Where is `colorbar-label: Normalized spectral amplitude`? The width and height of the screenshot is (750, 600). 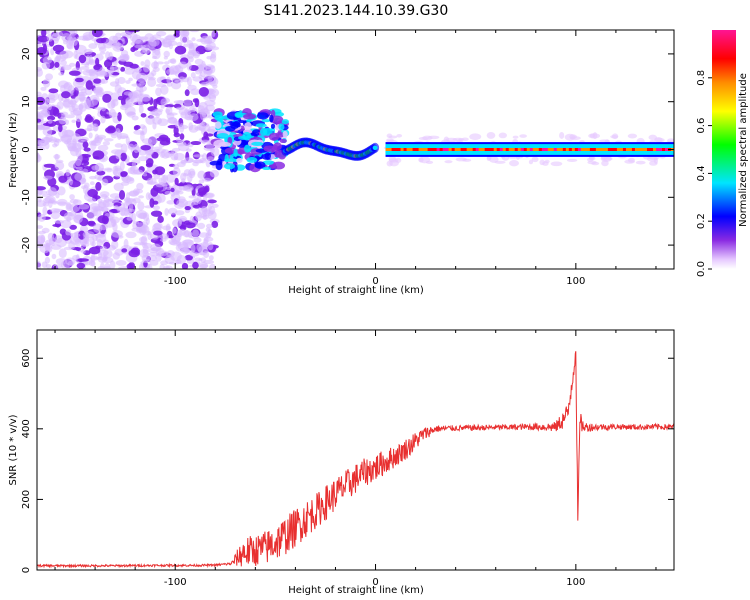
colorbar-label: Normalized spectral amplitude is located at coordinates (743, 150).